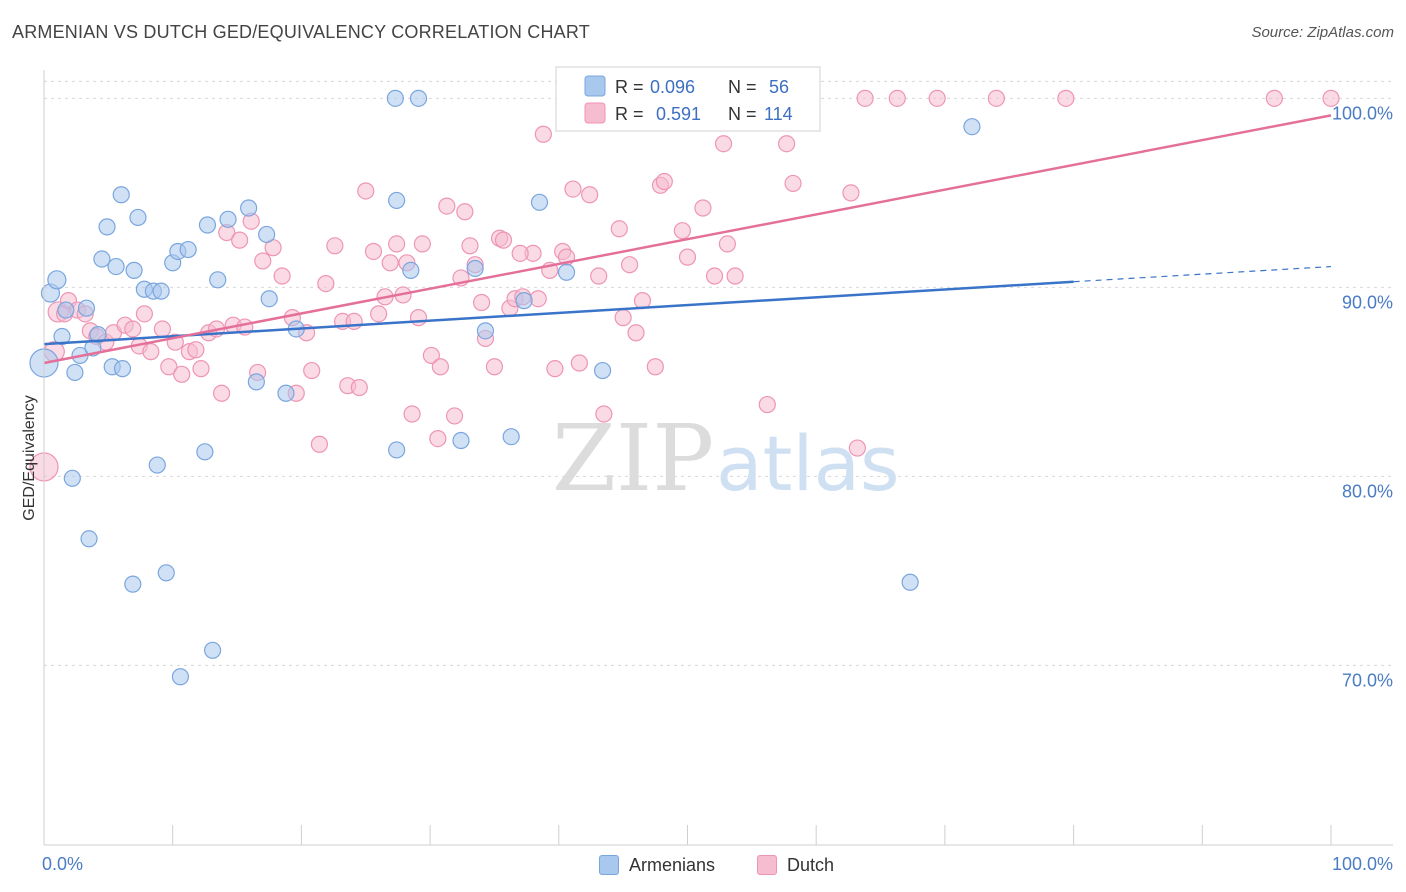 The height and width of the screenshot is (892, 1406). Describe the element at coordinates (633, 458) in the screenshot. I see `watermark-zip: ZIP` at that location.